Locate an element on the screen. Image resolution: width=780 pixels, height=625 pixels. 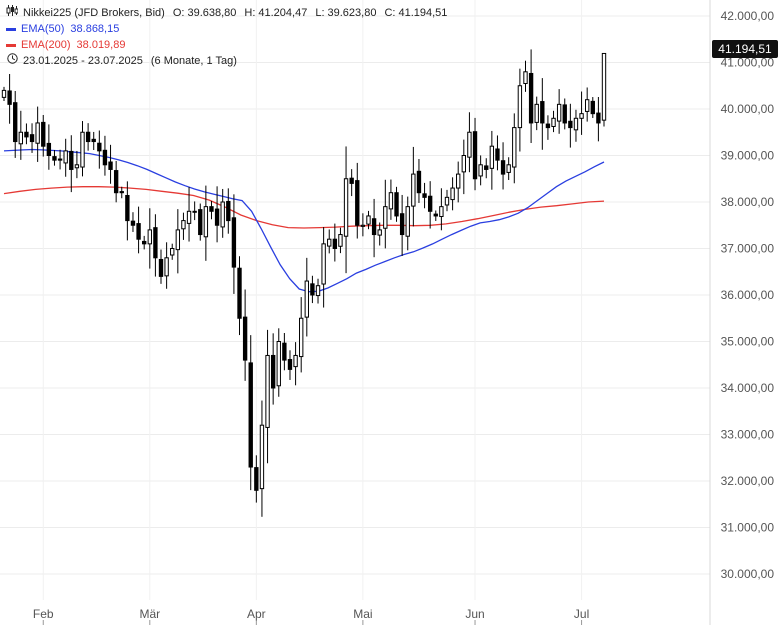
ema200-value: 38.019,89 is located at coordinates (101, 45).